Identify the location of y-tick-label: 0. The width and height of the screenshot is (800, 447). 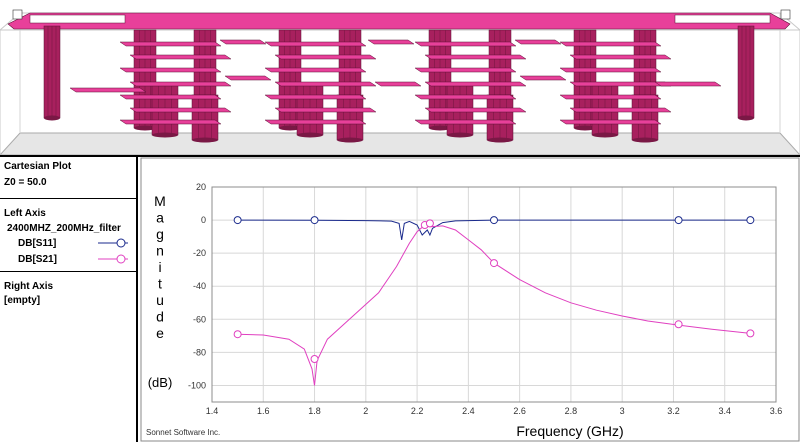
(203, 220).